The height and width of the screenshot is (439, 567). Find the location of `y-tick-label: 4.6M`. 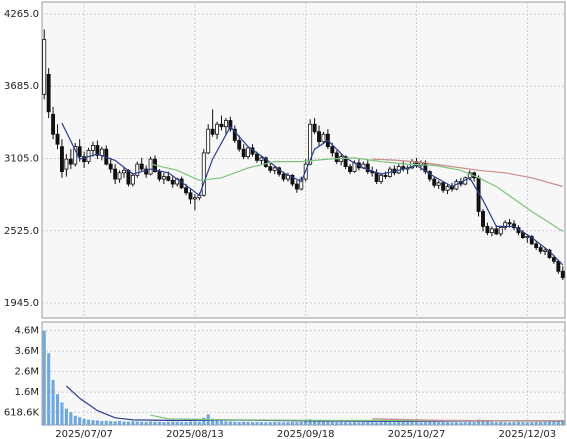

y-tick-label: 4.6M is located at coordinates (26, 331).